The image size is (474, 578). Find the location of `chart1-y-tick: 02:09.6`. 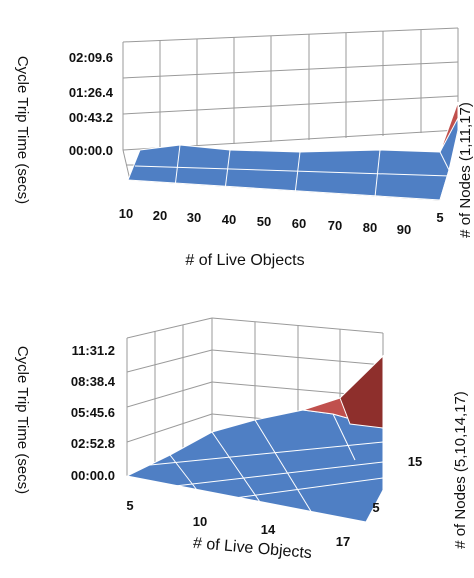

chart1-y-tick: 02:09.6 is located at coordinates (91, 57).